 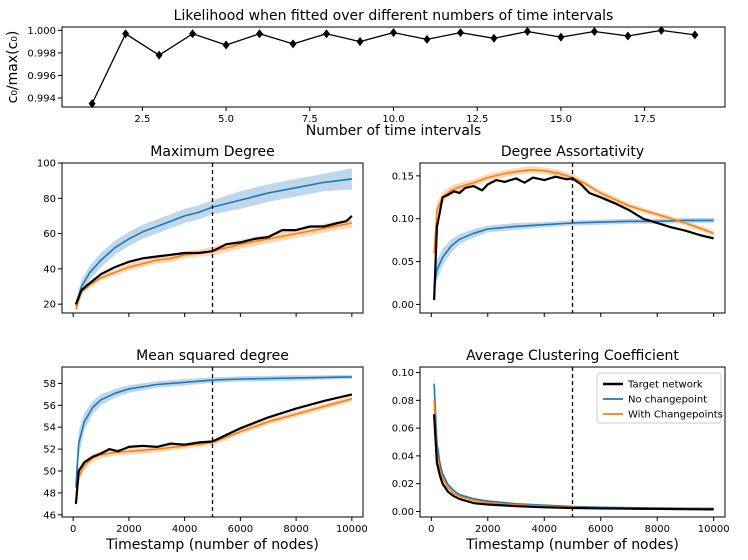 I want to click on likelihood-xlabel: Number of time intervals, so click(x=393, y=131).